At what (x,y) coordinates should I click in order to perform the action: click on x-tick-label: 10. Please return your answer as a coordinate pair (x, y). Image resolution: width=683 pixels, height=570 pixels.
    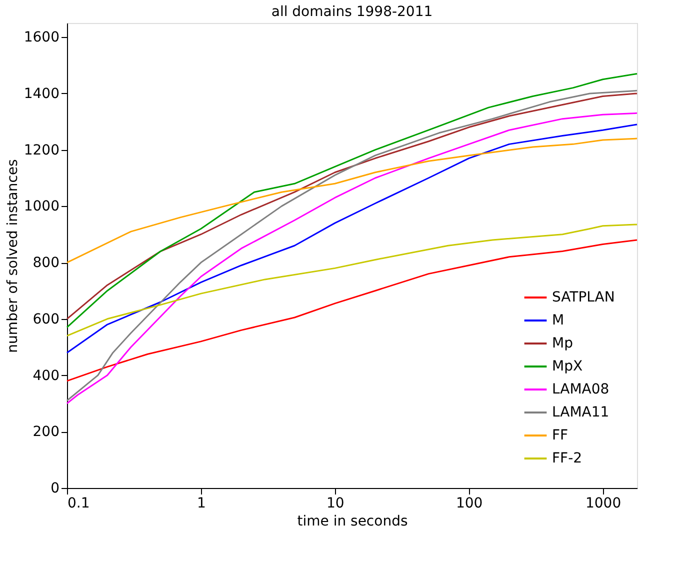
    Looking at the image, I should click on (335, 504).